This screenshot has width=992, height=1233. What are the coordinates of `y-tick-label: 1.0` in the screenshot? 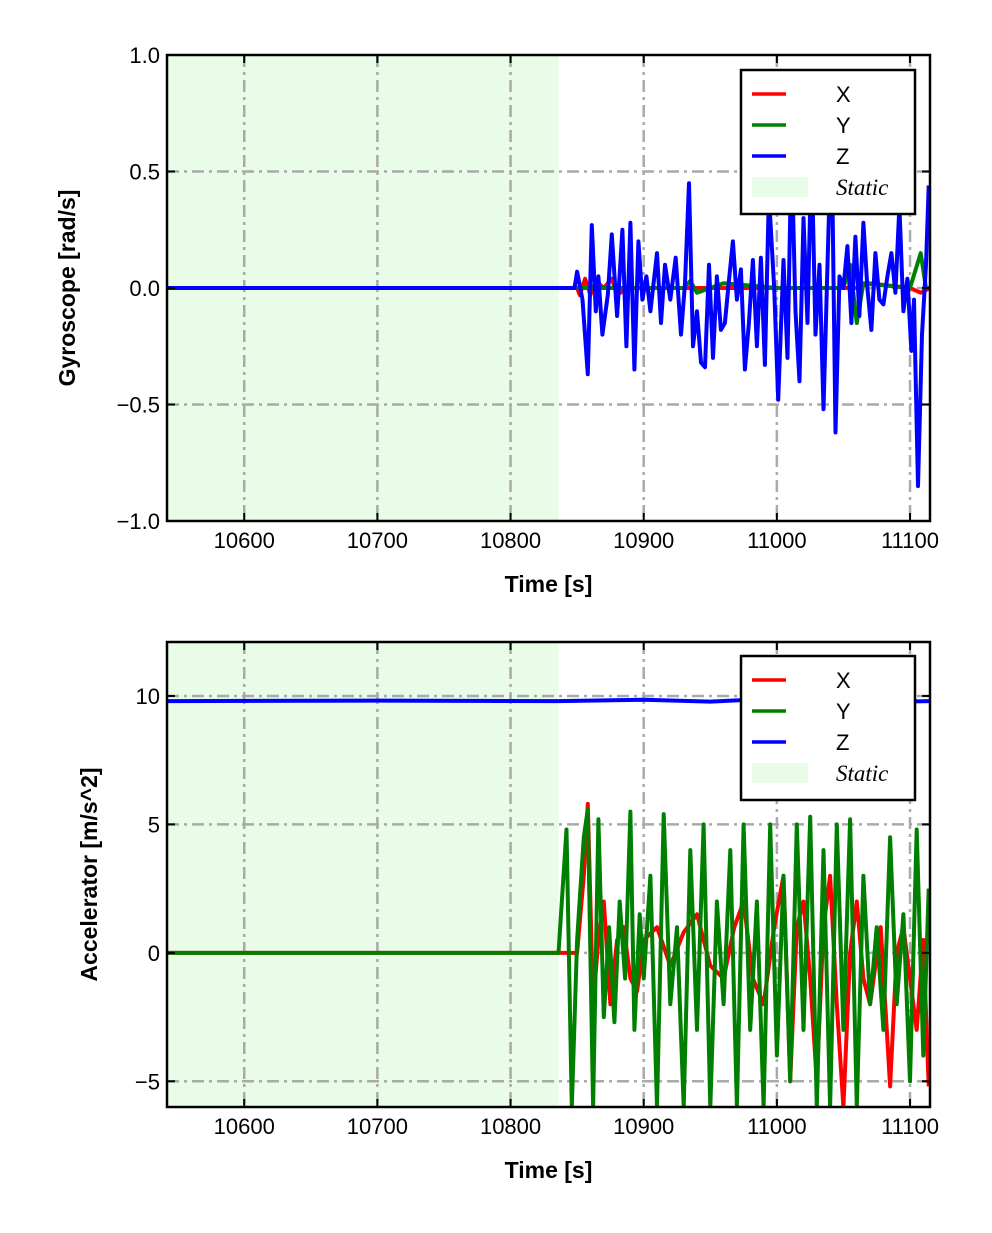 It's located at (144, 55).